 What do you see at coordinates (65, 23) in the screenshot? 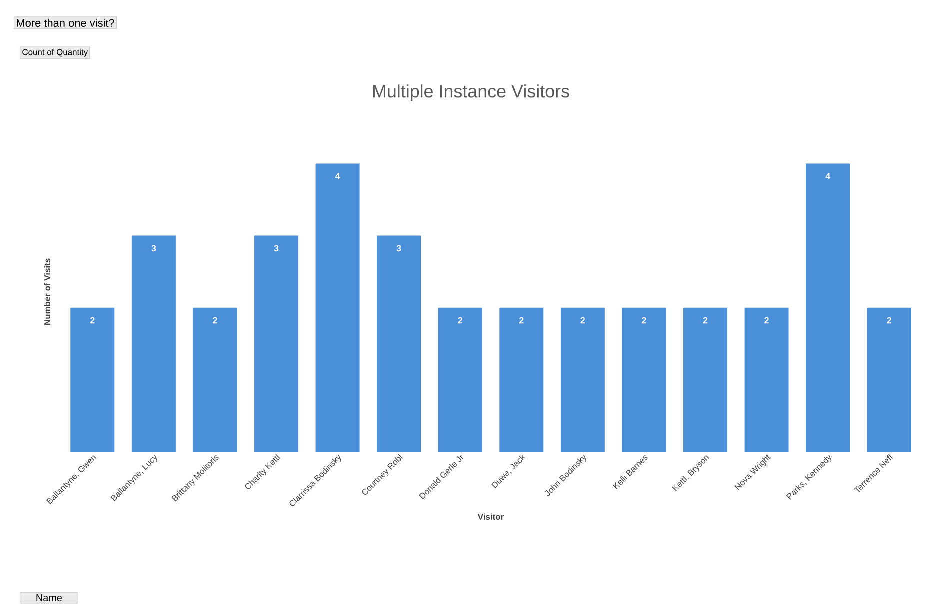
I see `text: More than one visit?` at bounding box center [65, 23].